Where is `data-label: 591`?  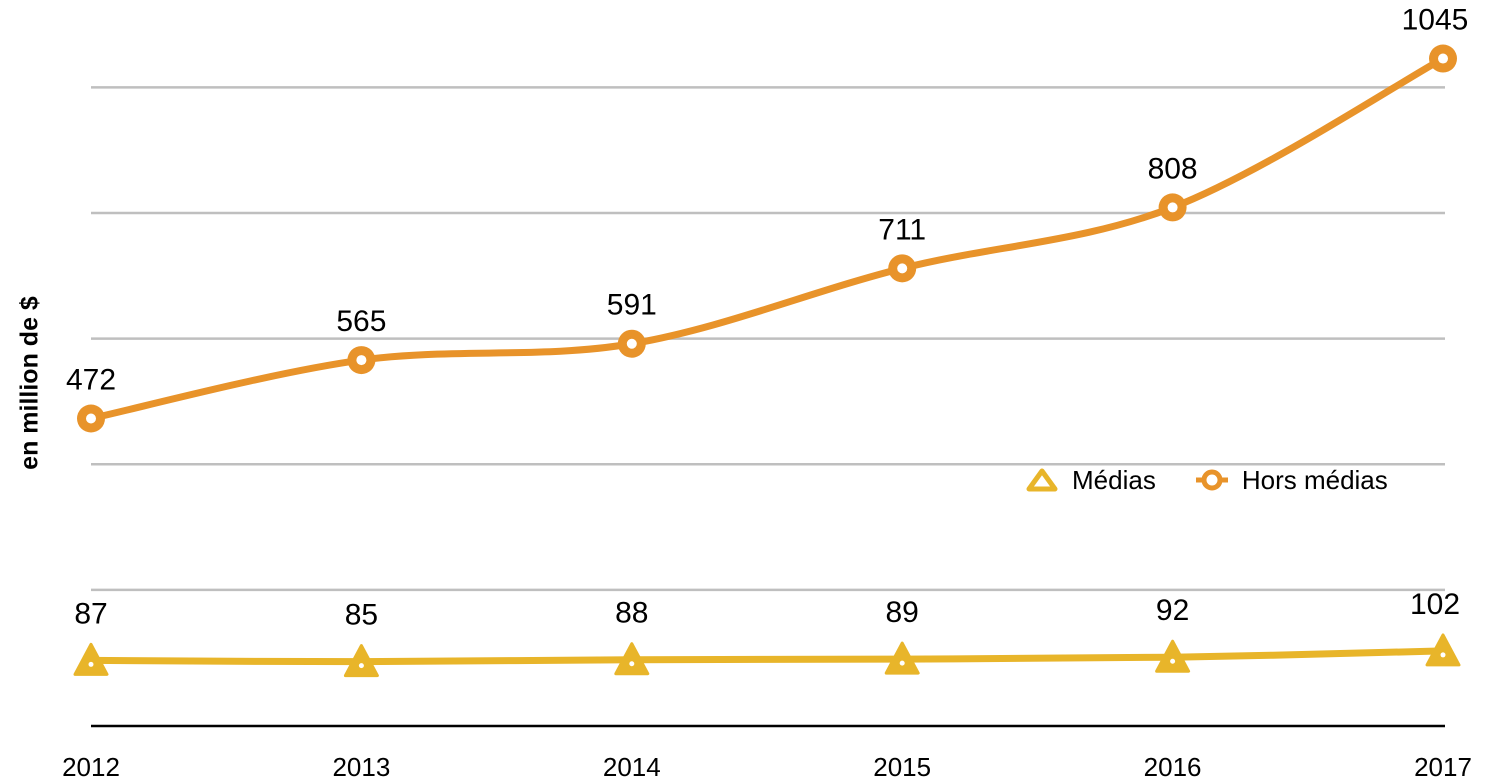 data-label: 591 is located at coordinates (632, 305).